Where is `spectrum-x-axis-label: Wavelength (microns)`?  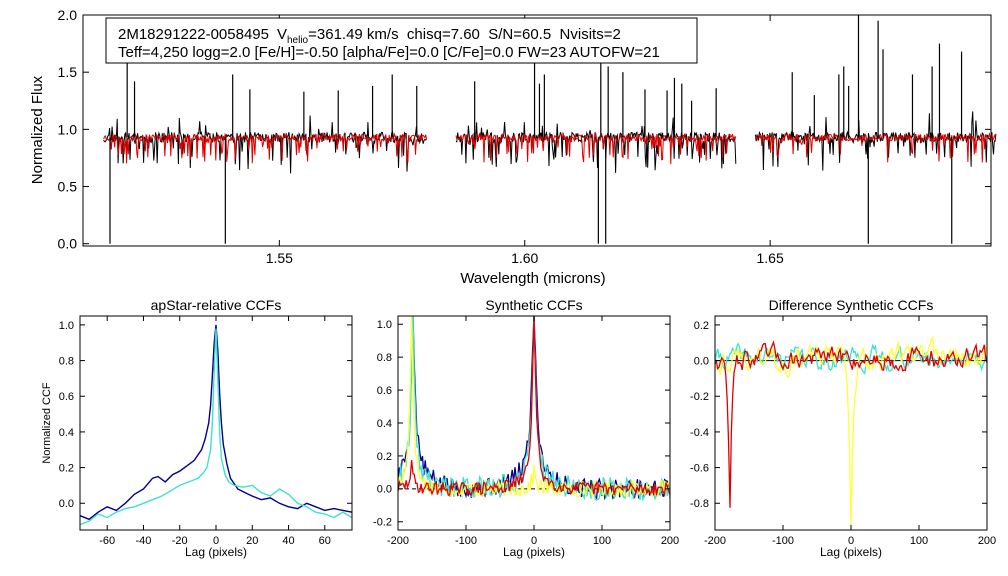 spectrum-x-axis-label: Wavelength (microns) is located at coordinates (532, 278).